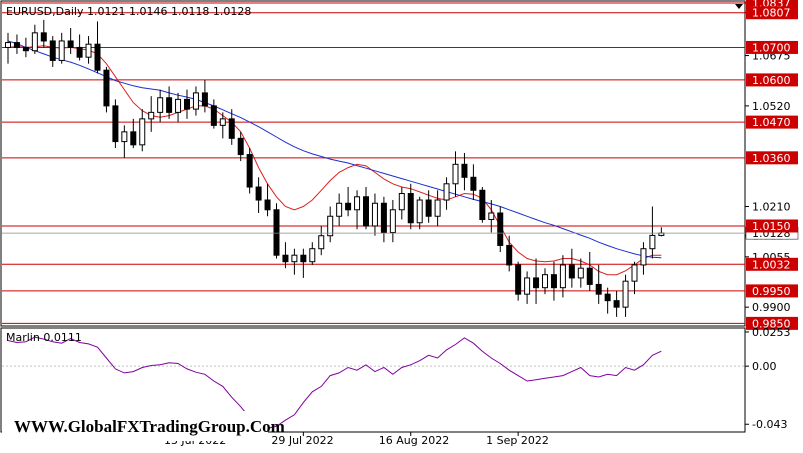  What do you see at coordinates (302, 440) in the screenshot?
I see `time-tick-label: 29 Jul 2022` at bounding box center [302, 440].